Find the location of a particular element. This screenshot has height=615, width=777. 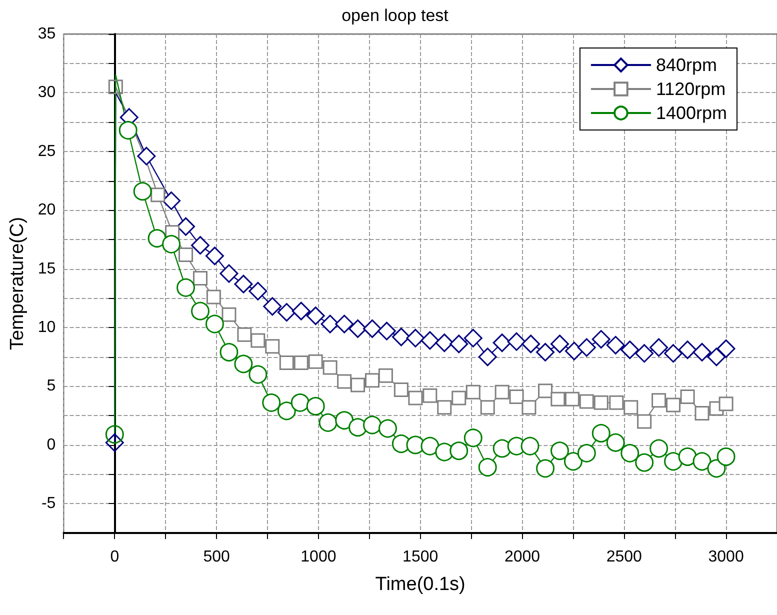

y-tick-label: 30 is located at coordinates (47, 93).